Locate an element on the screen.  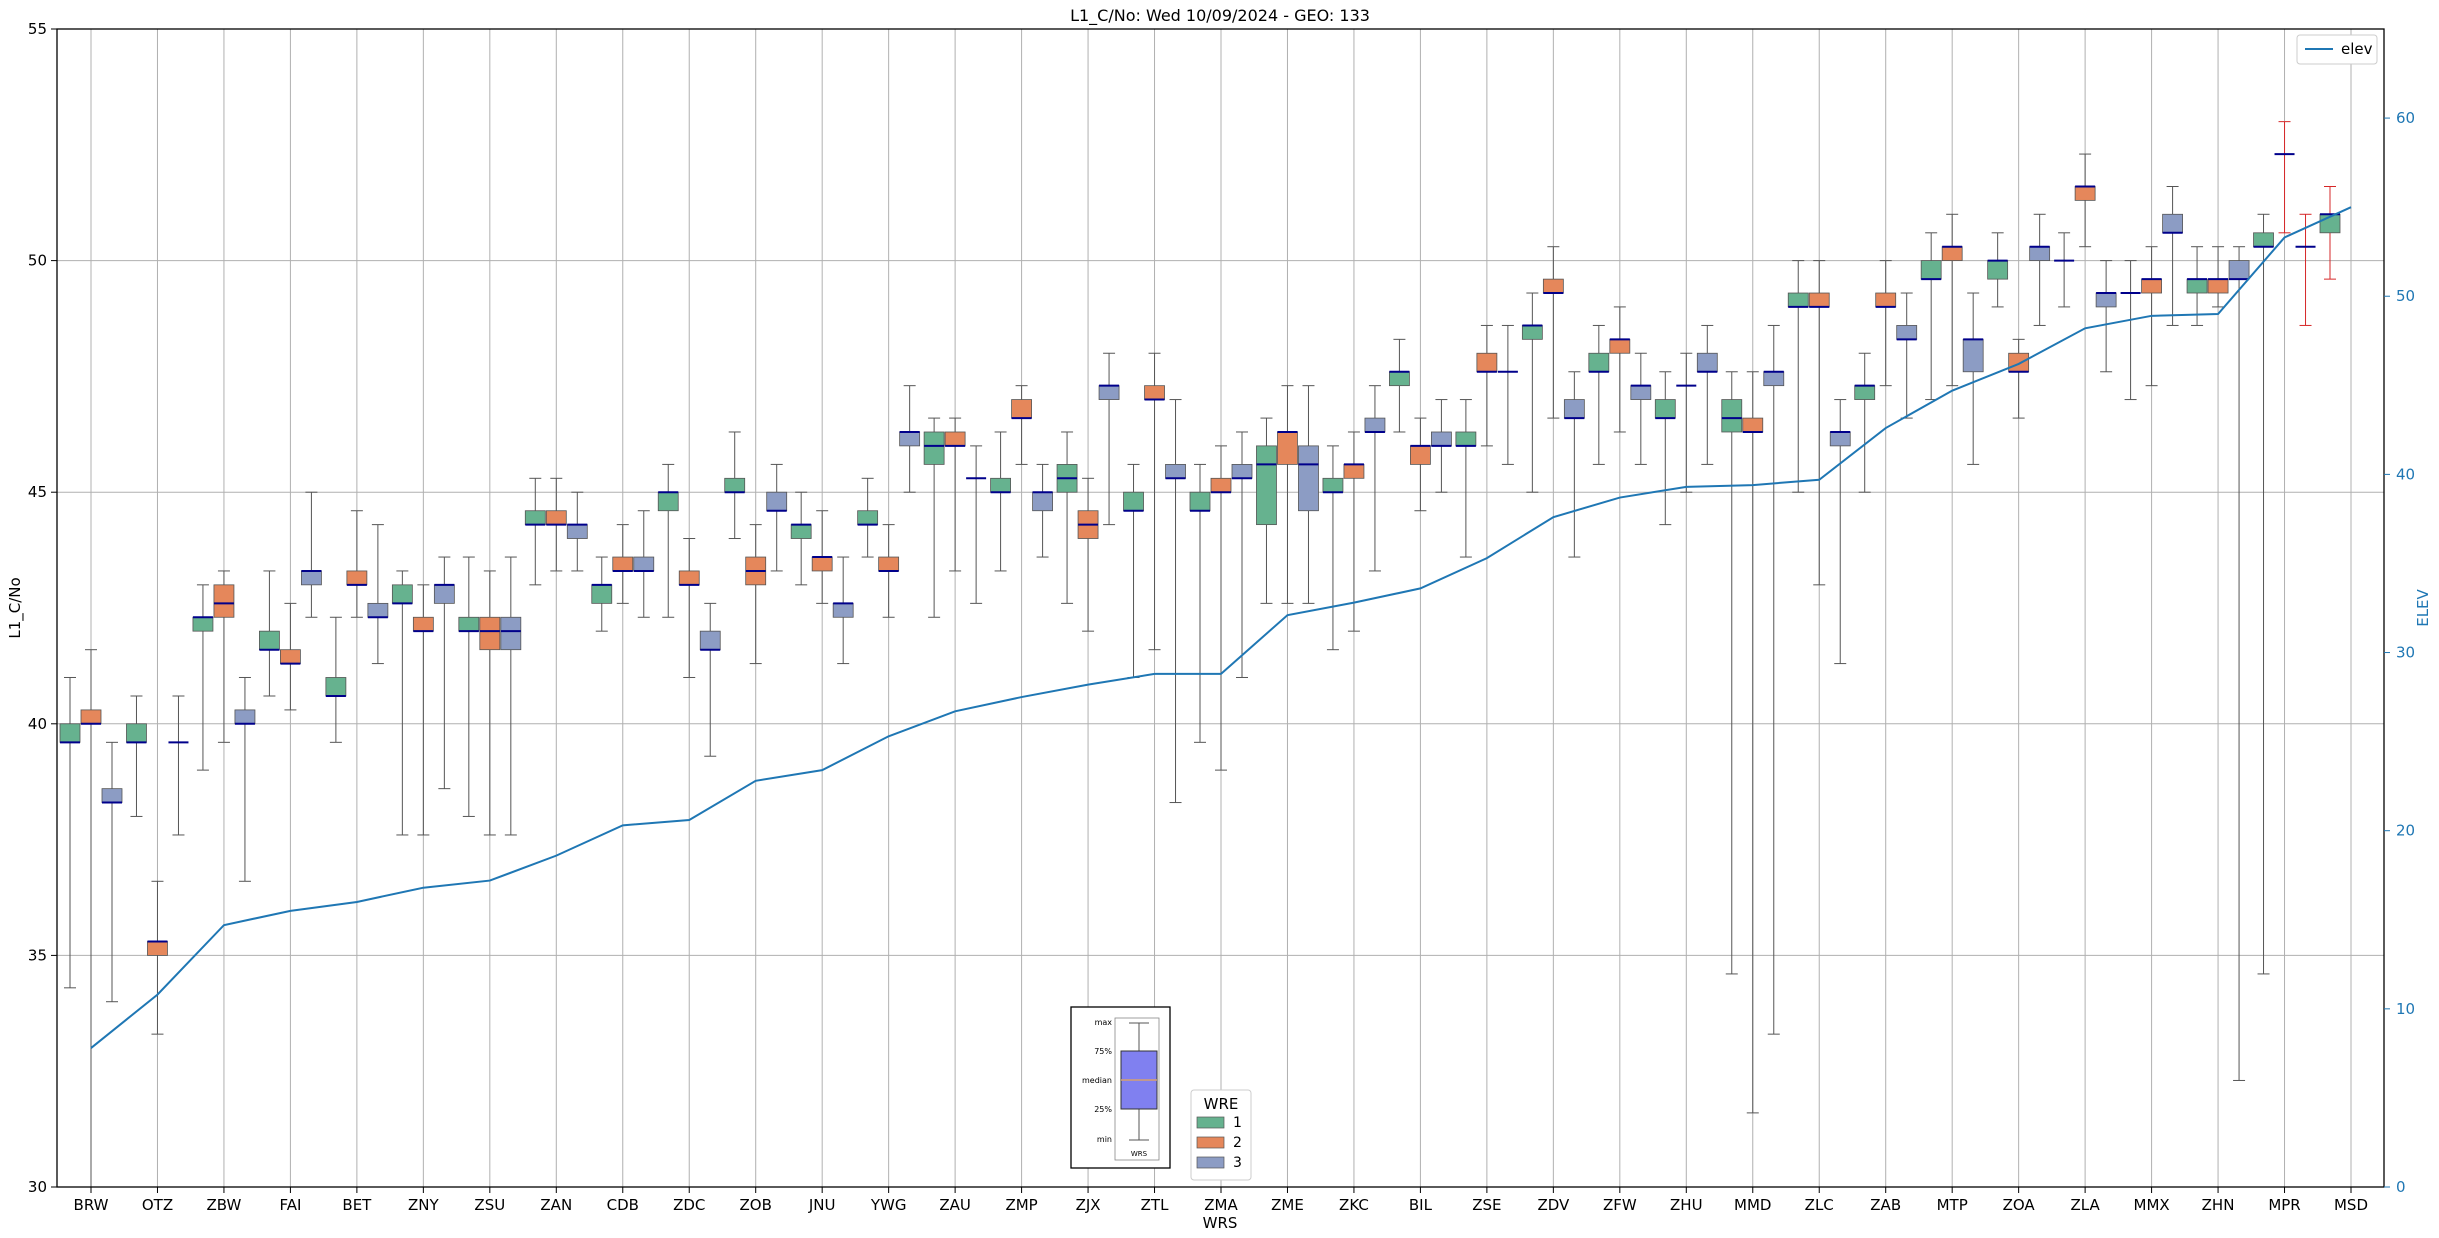
y-tick-label: 45 is located at coordinates (37, 492).